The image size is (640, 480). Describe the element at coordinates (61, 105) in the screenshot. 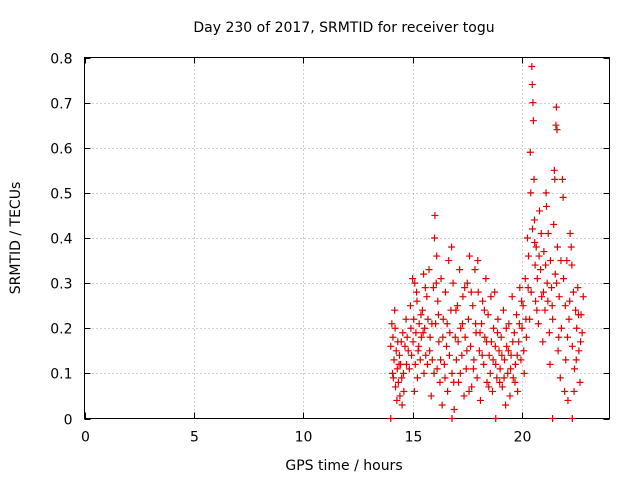

I see `y-tick-label: 0.7` at that location.